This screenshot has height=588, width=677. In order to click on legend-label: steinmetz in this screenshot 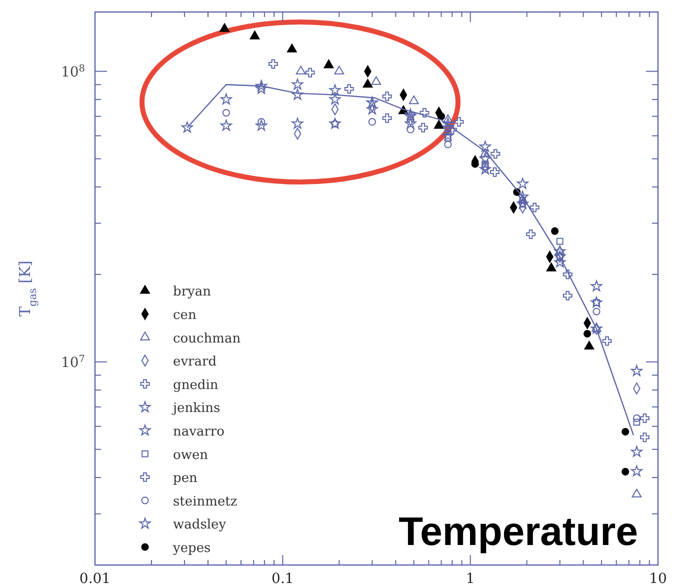, I will do `click(205, 502)`.